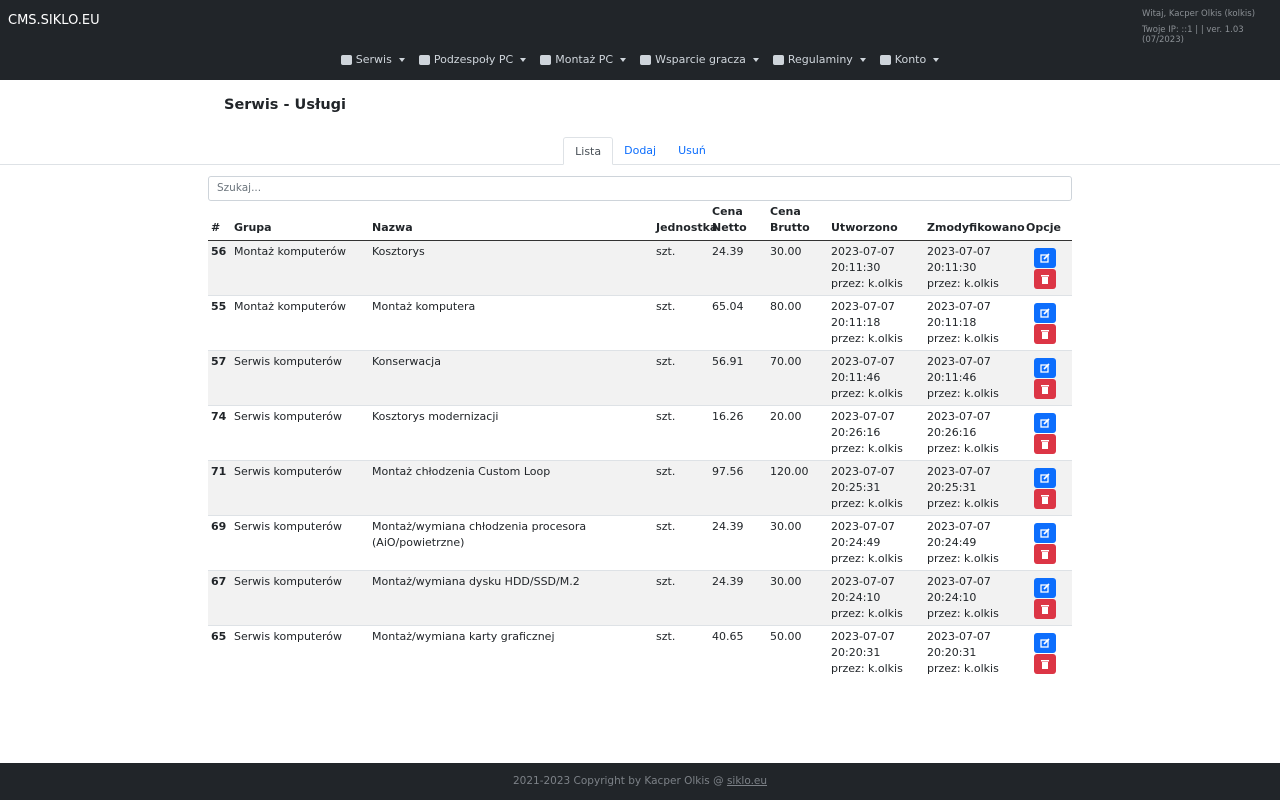  What do you see at coordinates (738, 323) in the screenshot?
I see `cell-net: 65.04` at bounding box center [738, 323].